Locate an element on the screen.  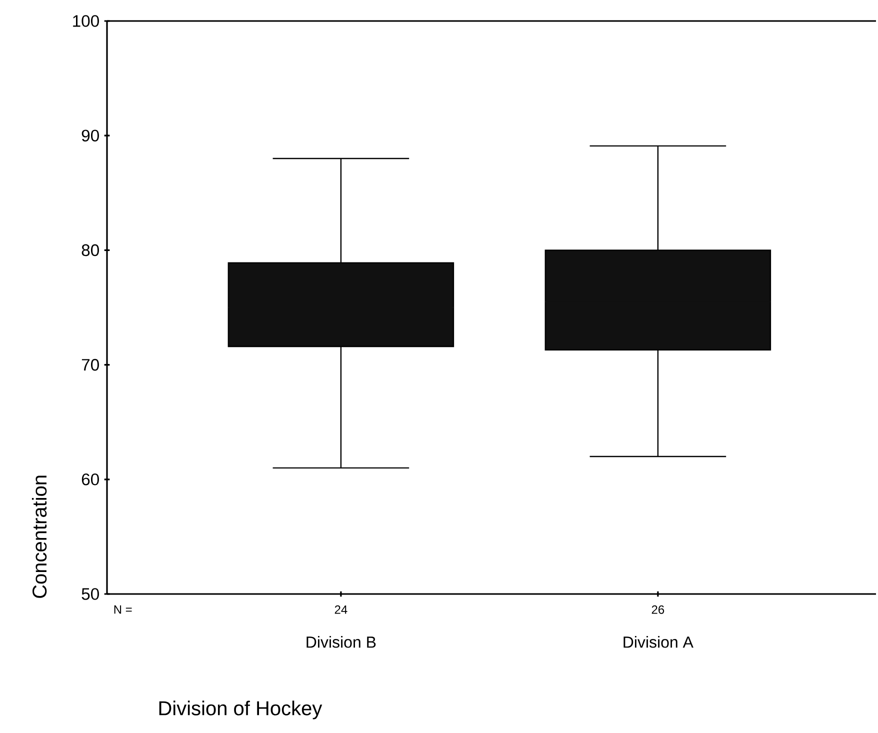
y-tick-label: 90 is located at coordinates (90, 136).